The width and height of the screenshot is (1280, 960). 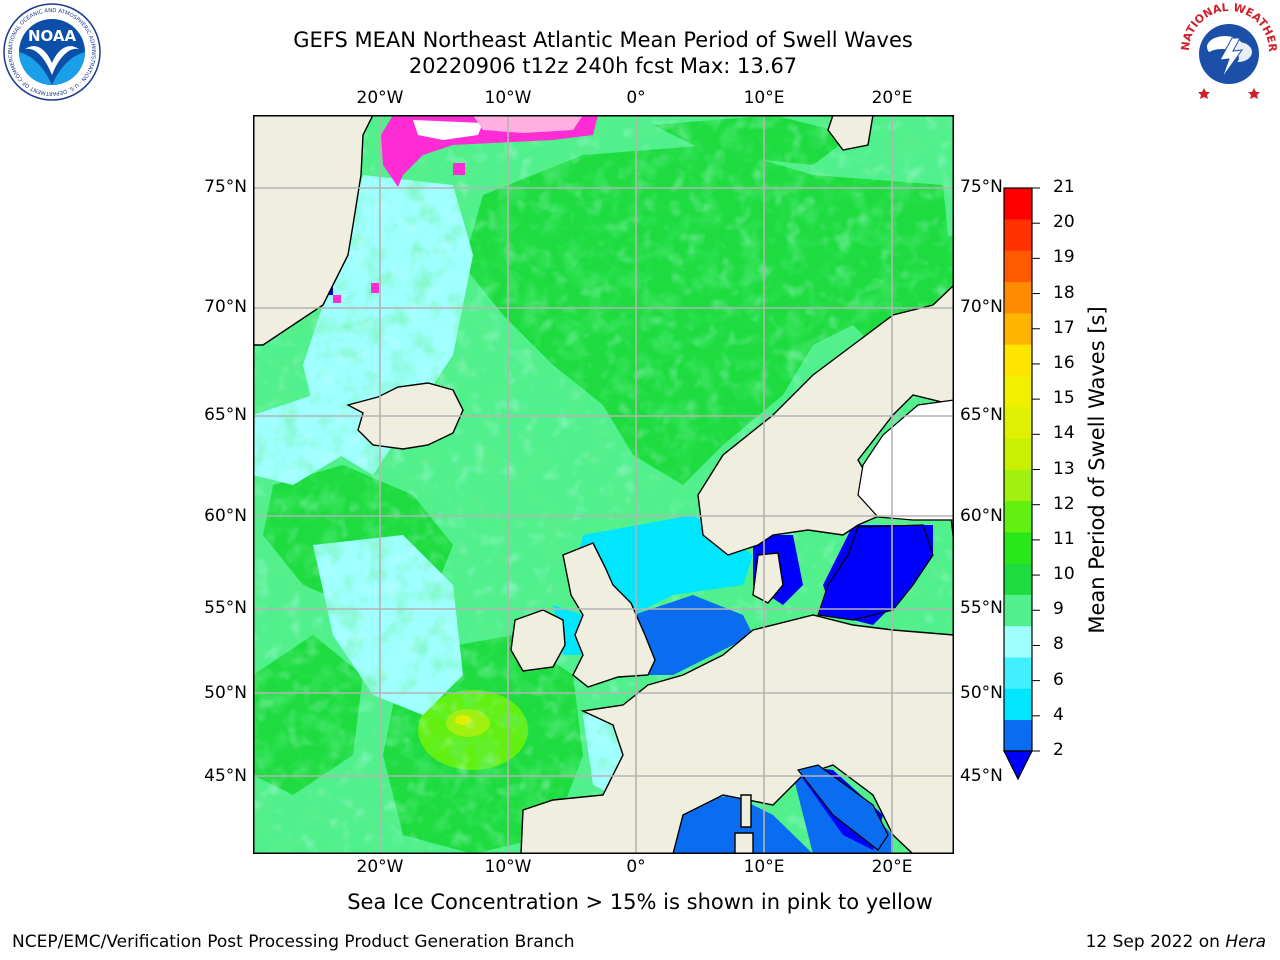 What do you see at coordinates (746, 811) in the screenshot?
I see `land-corsica` at bounding box center [746, 811].